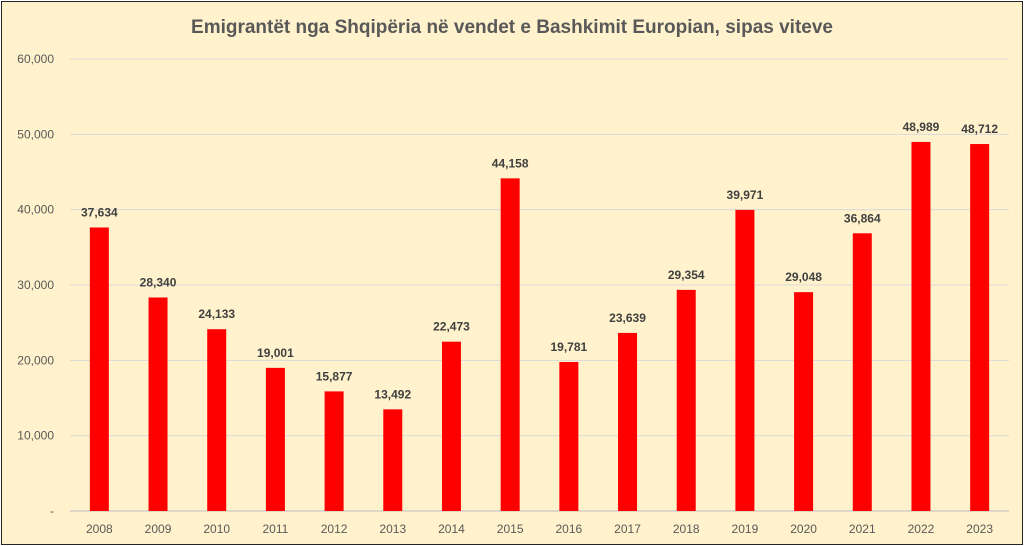  I want to click on data-label: 39,971, so click(745, 195).